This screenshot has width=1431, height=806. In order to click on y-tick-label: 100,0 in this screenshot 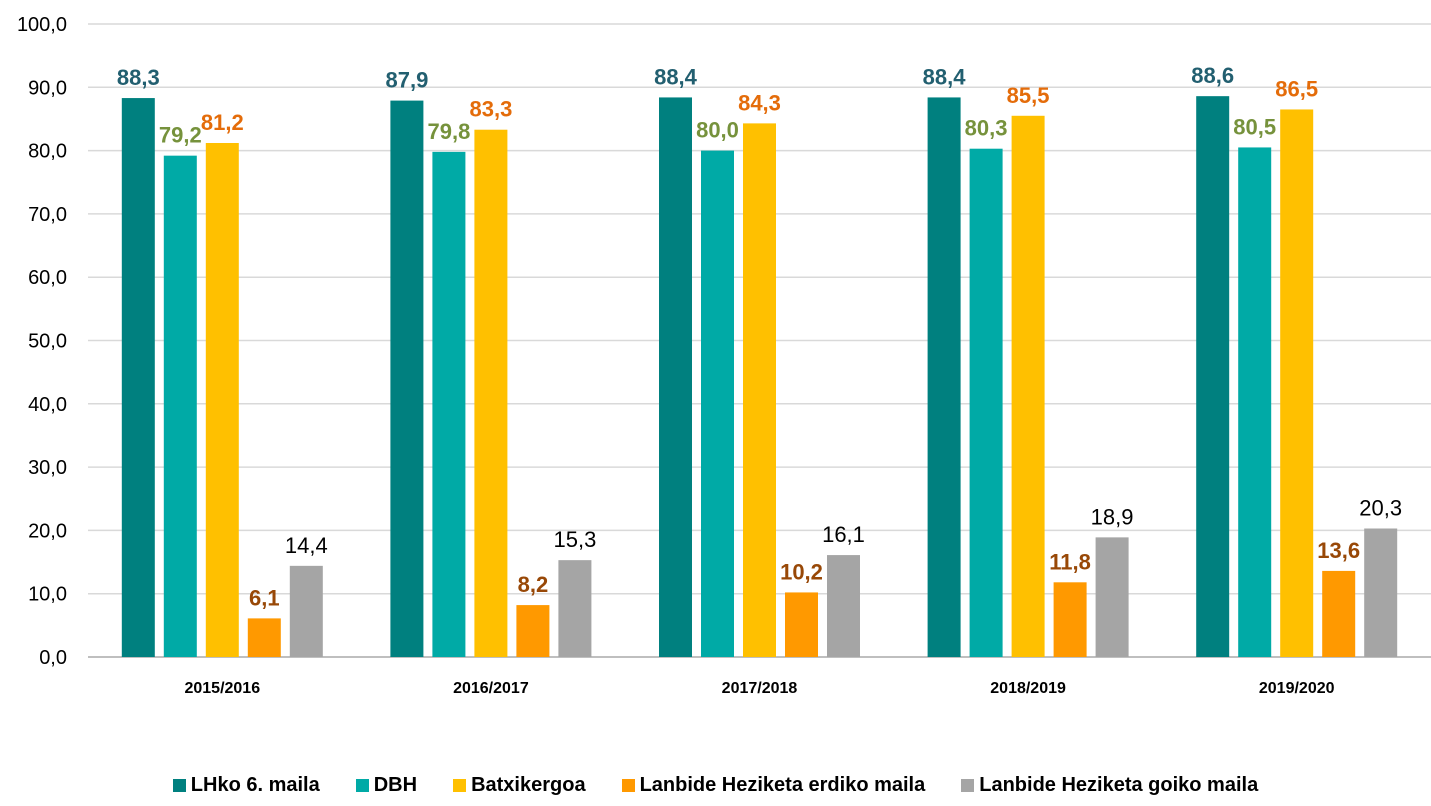, I will do `click(42, 25)`.